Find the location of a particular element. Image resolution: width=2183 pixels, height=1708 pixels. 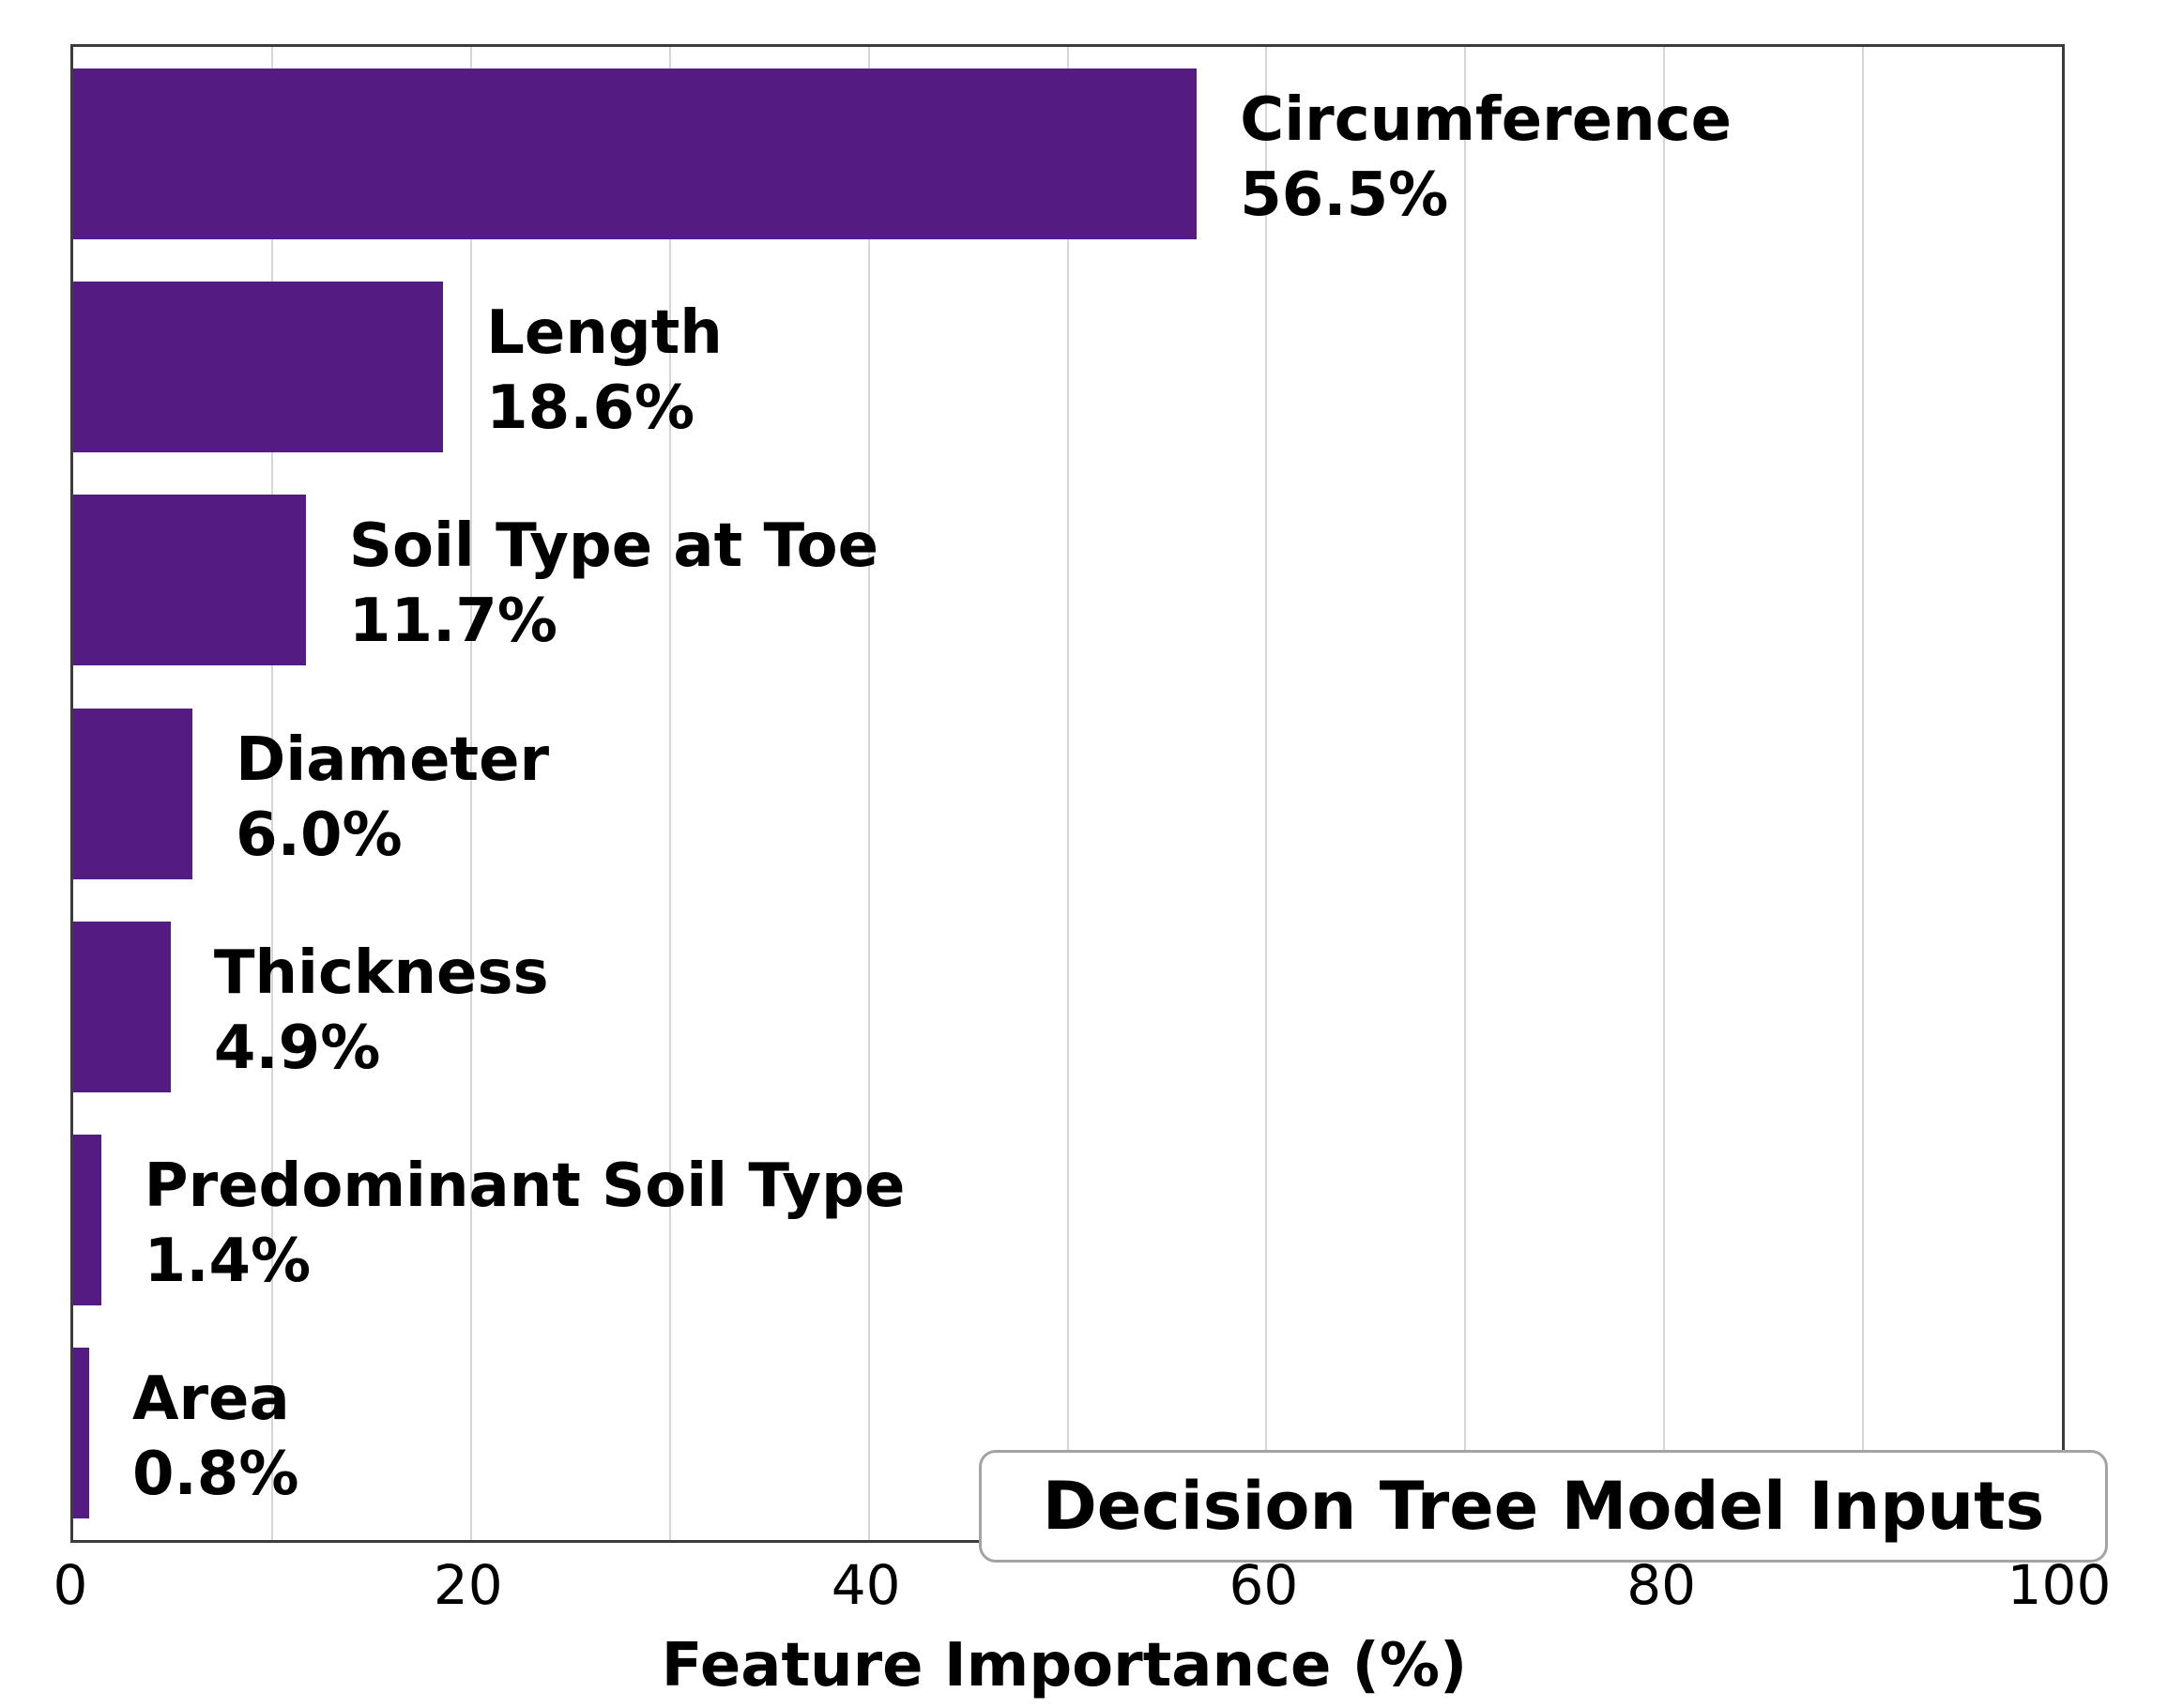

bar-label-thickness: Thickness 4.9% is located at coordinates (381, 1011).